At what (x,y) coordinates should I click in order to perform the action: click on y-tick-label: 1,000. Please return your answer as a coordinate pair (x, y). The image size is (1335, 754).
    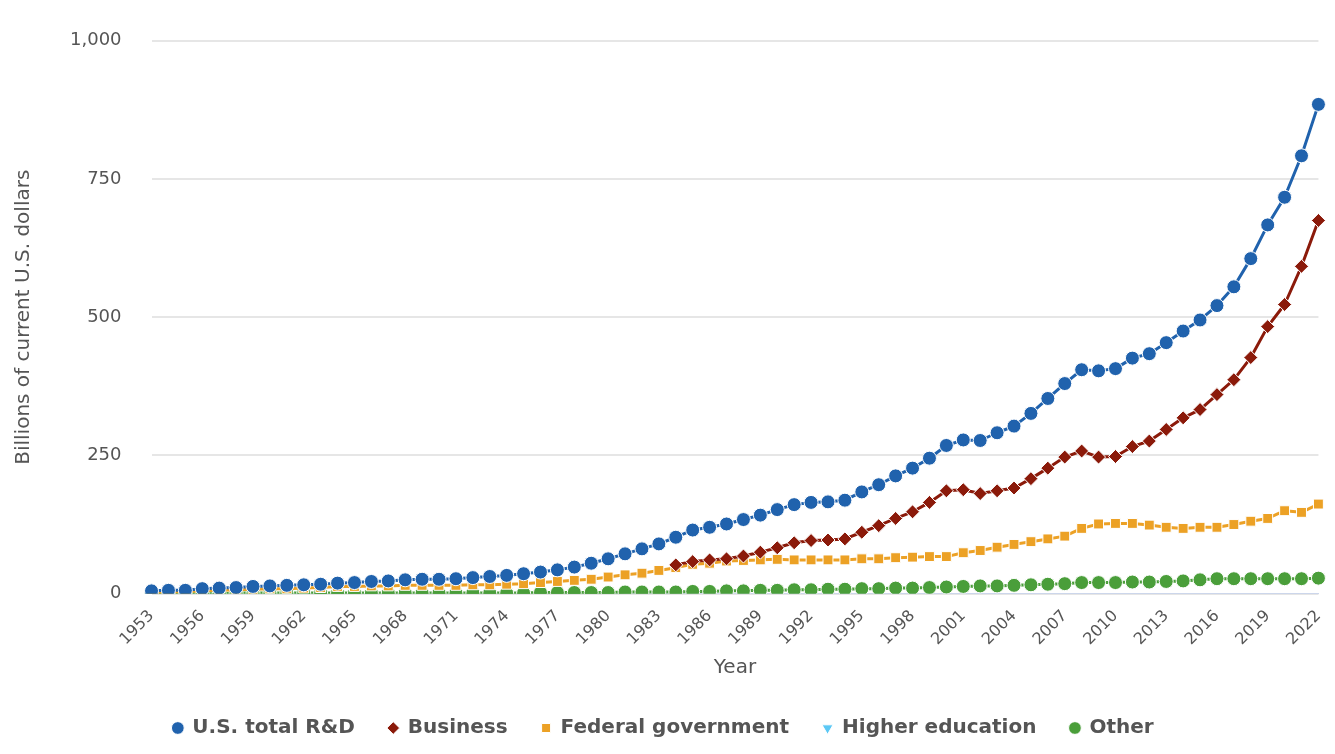
    Looking at the image, I should click on (96, 39).